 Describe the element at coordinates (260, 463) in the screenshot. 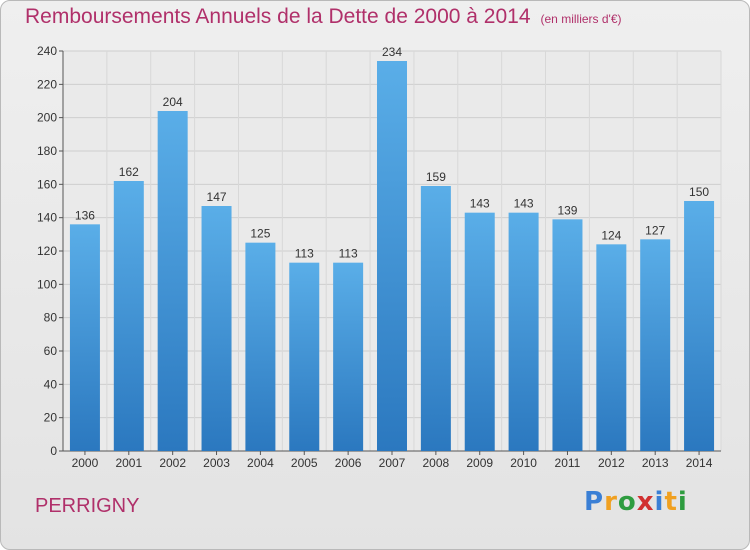

I see `x-tick-label: 2004` at that location.